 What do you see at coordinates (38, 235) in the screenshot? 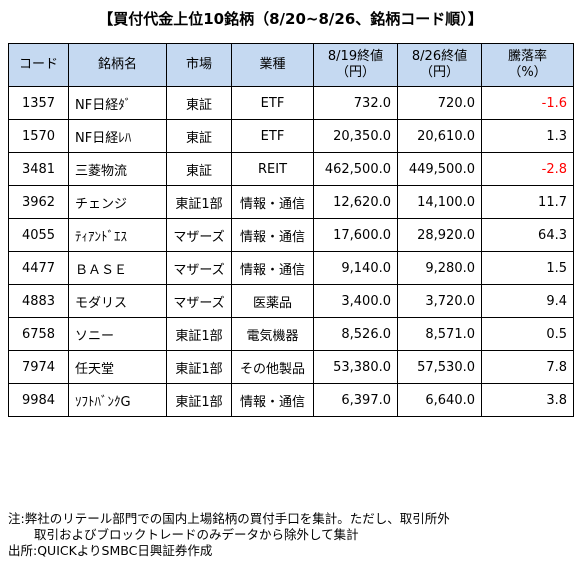
I see `cell-code: 4055` at bounding box center [38, 235].